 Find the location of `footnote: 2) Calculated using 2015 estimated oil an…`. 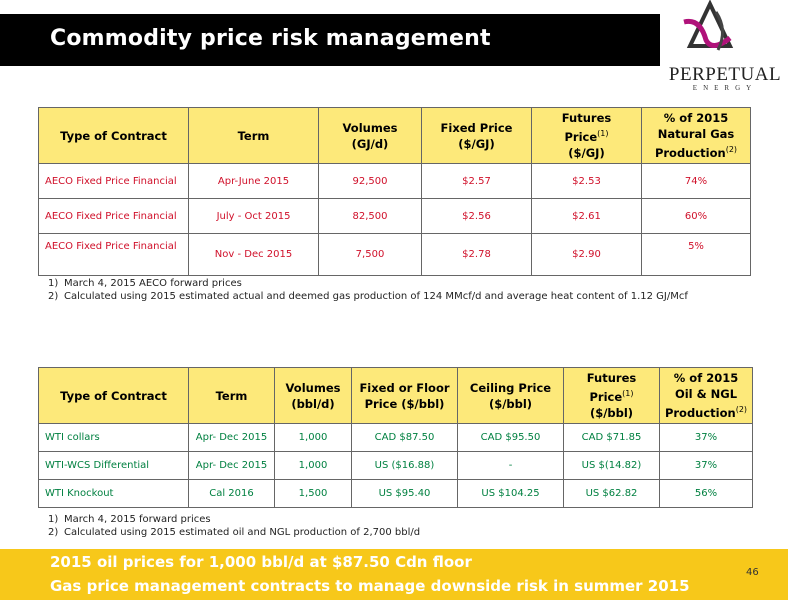

footnote: 2) Calculated using 2015 estimated oil an… is located at coordinates (234, 532).